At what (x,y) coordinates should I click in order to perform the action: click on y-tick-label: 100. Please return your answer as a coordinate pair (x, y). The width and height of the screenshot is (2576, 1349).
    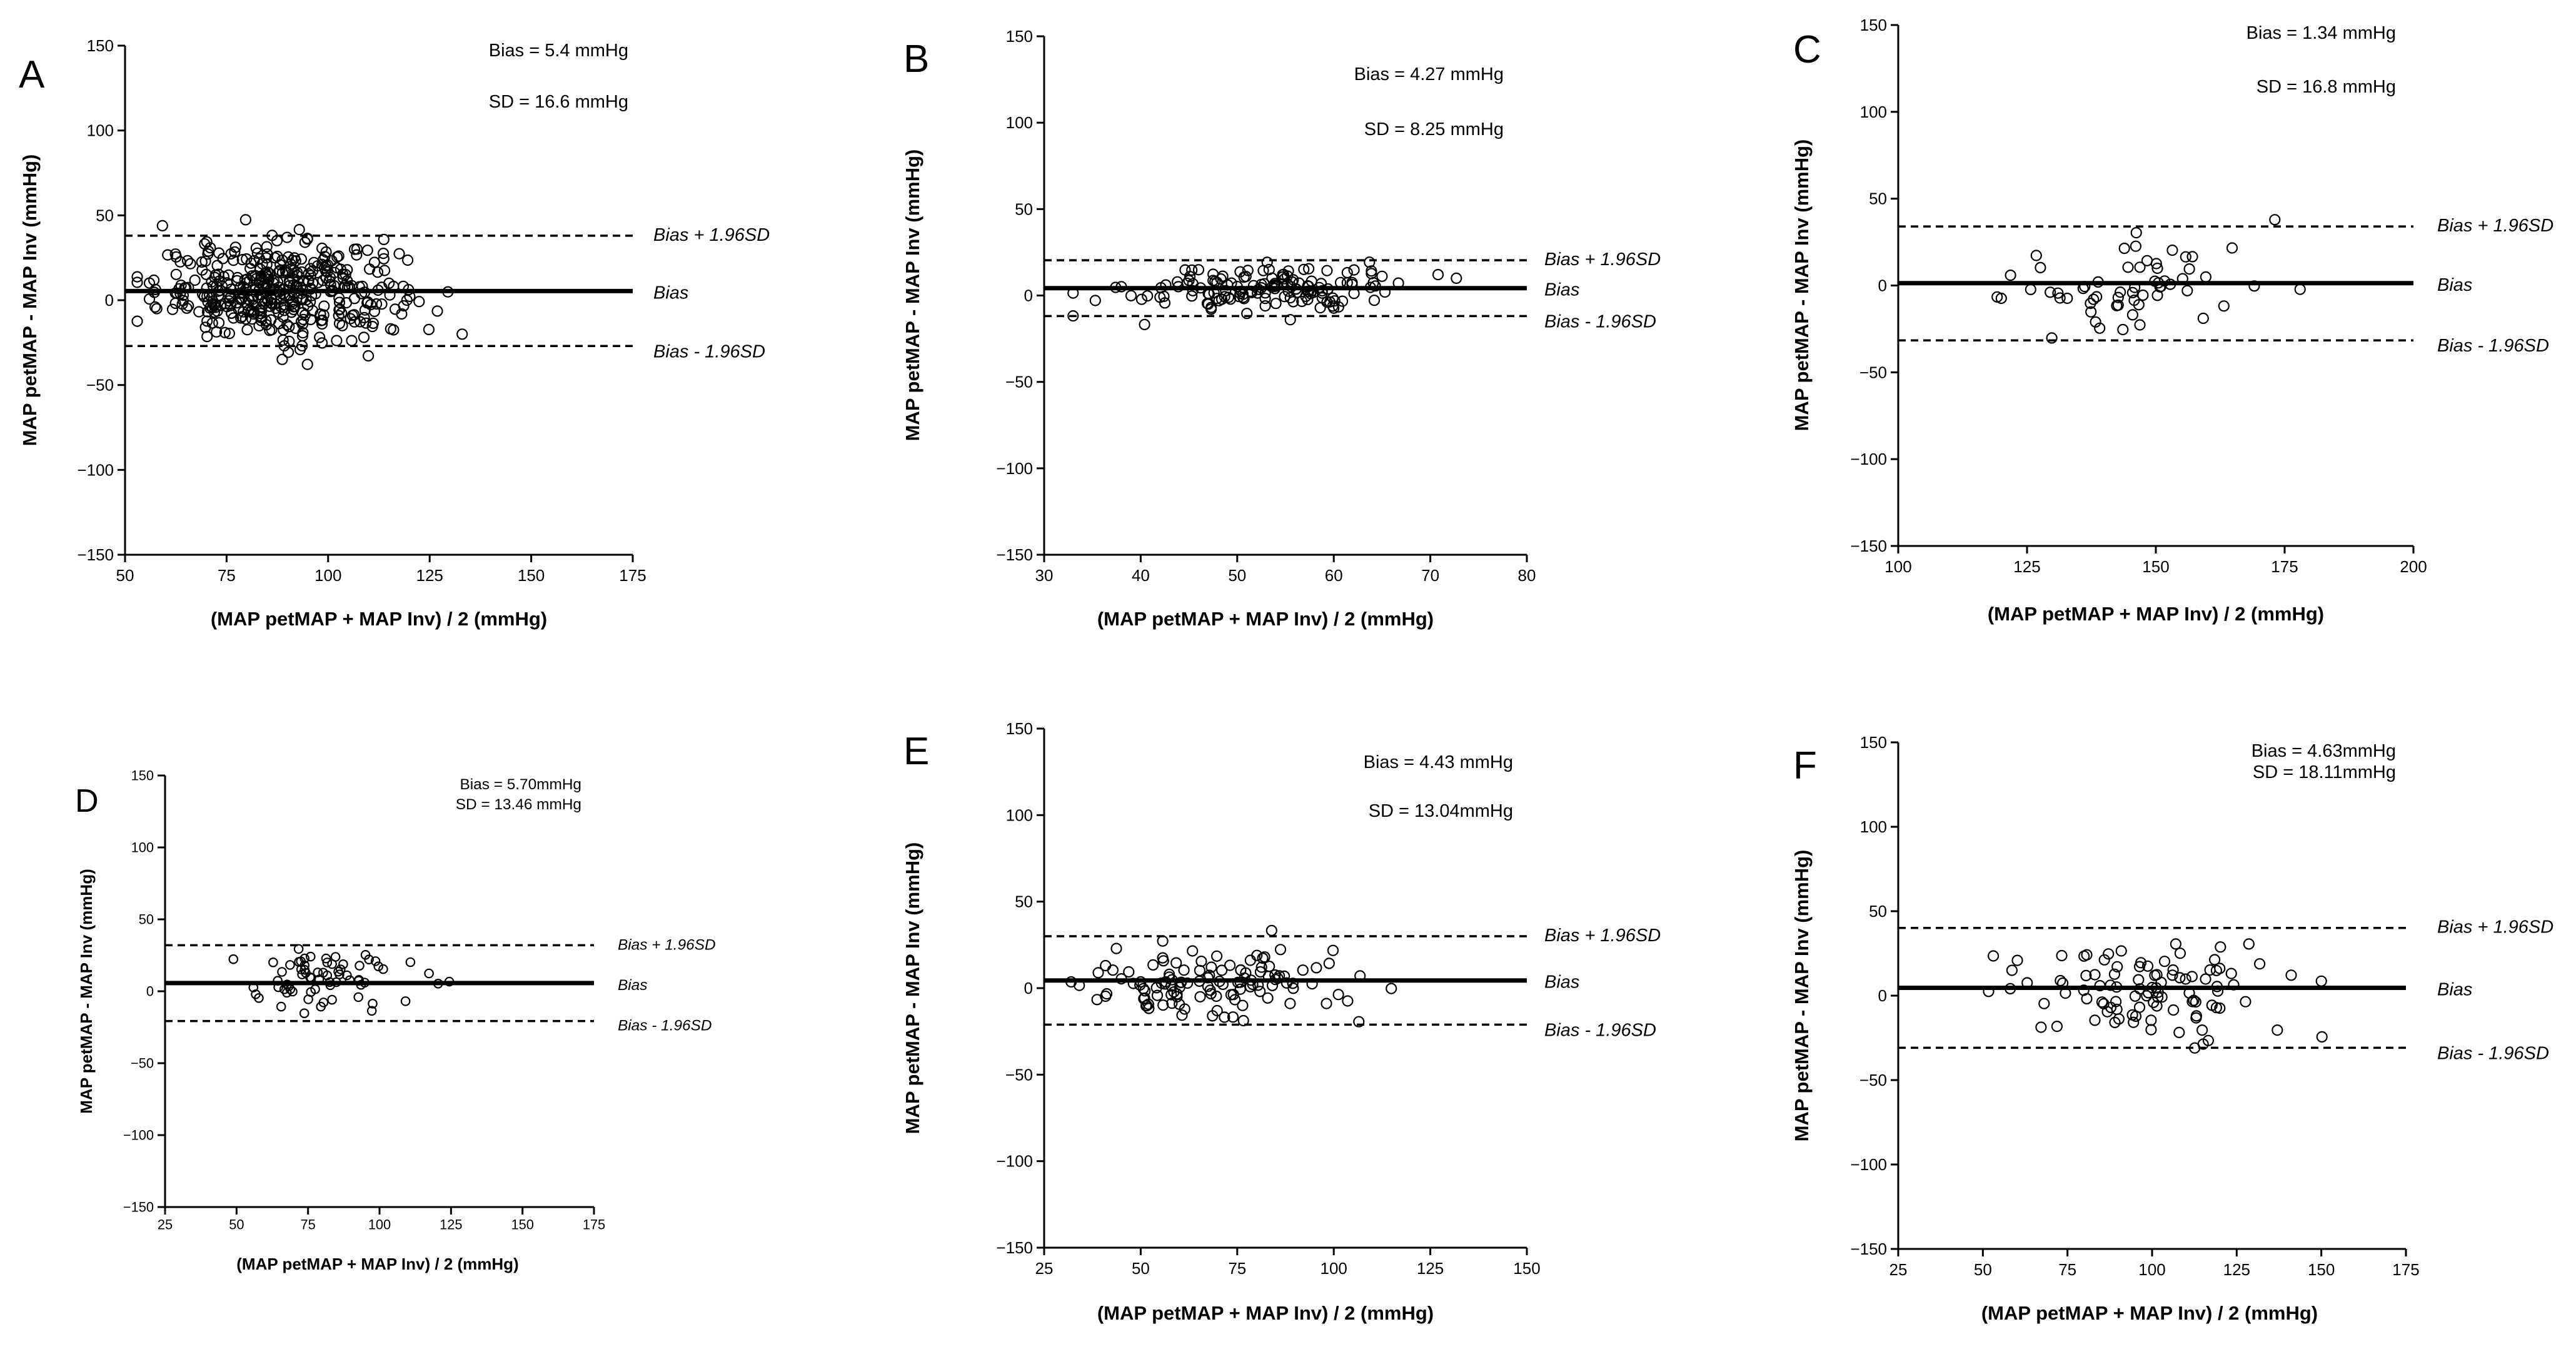
    Looking at the image, I should click on (1019, 123).